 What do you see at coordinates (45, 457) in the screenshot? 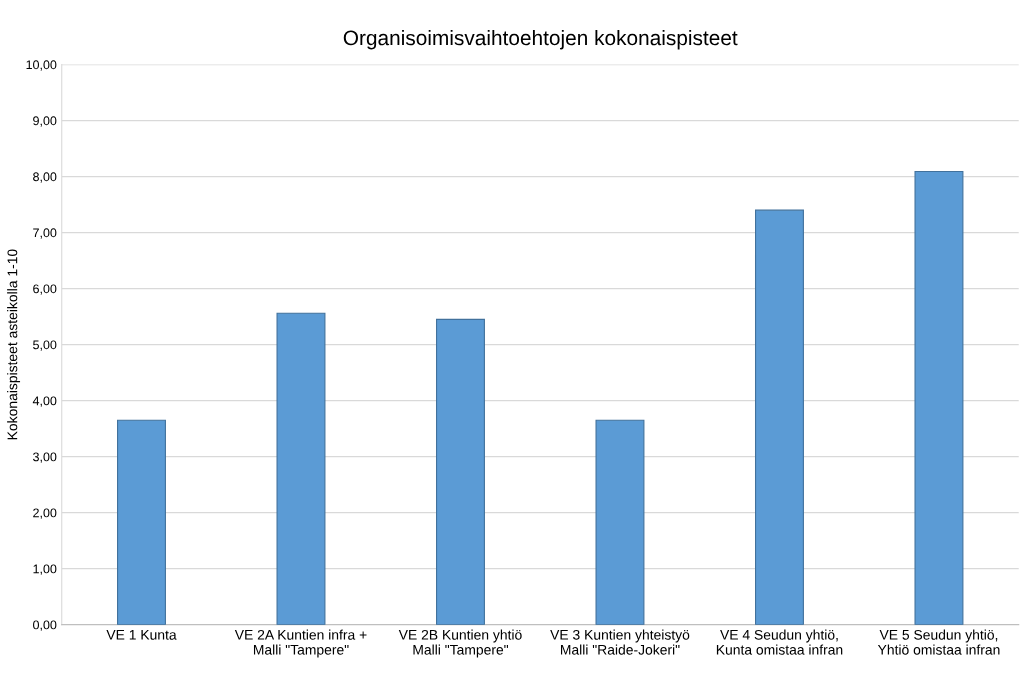
I see `y-tick-label: 3,00` at bounding box center [45, 457].